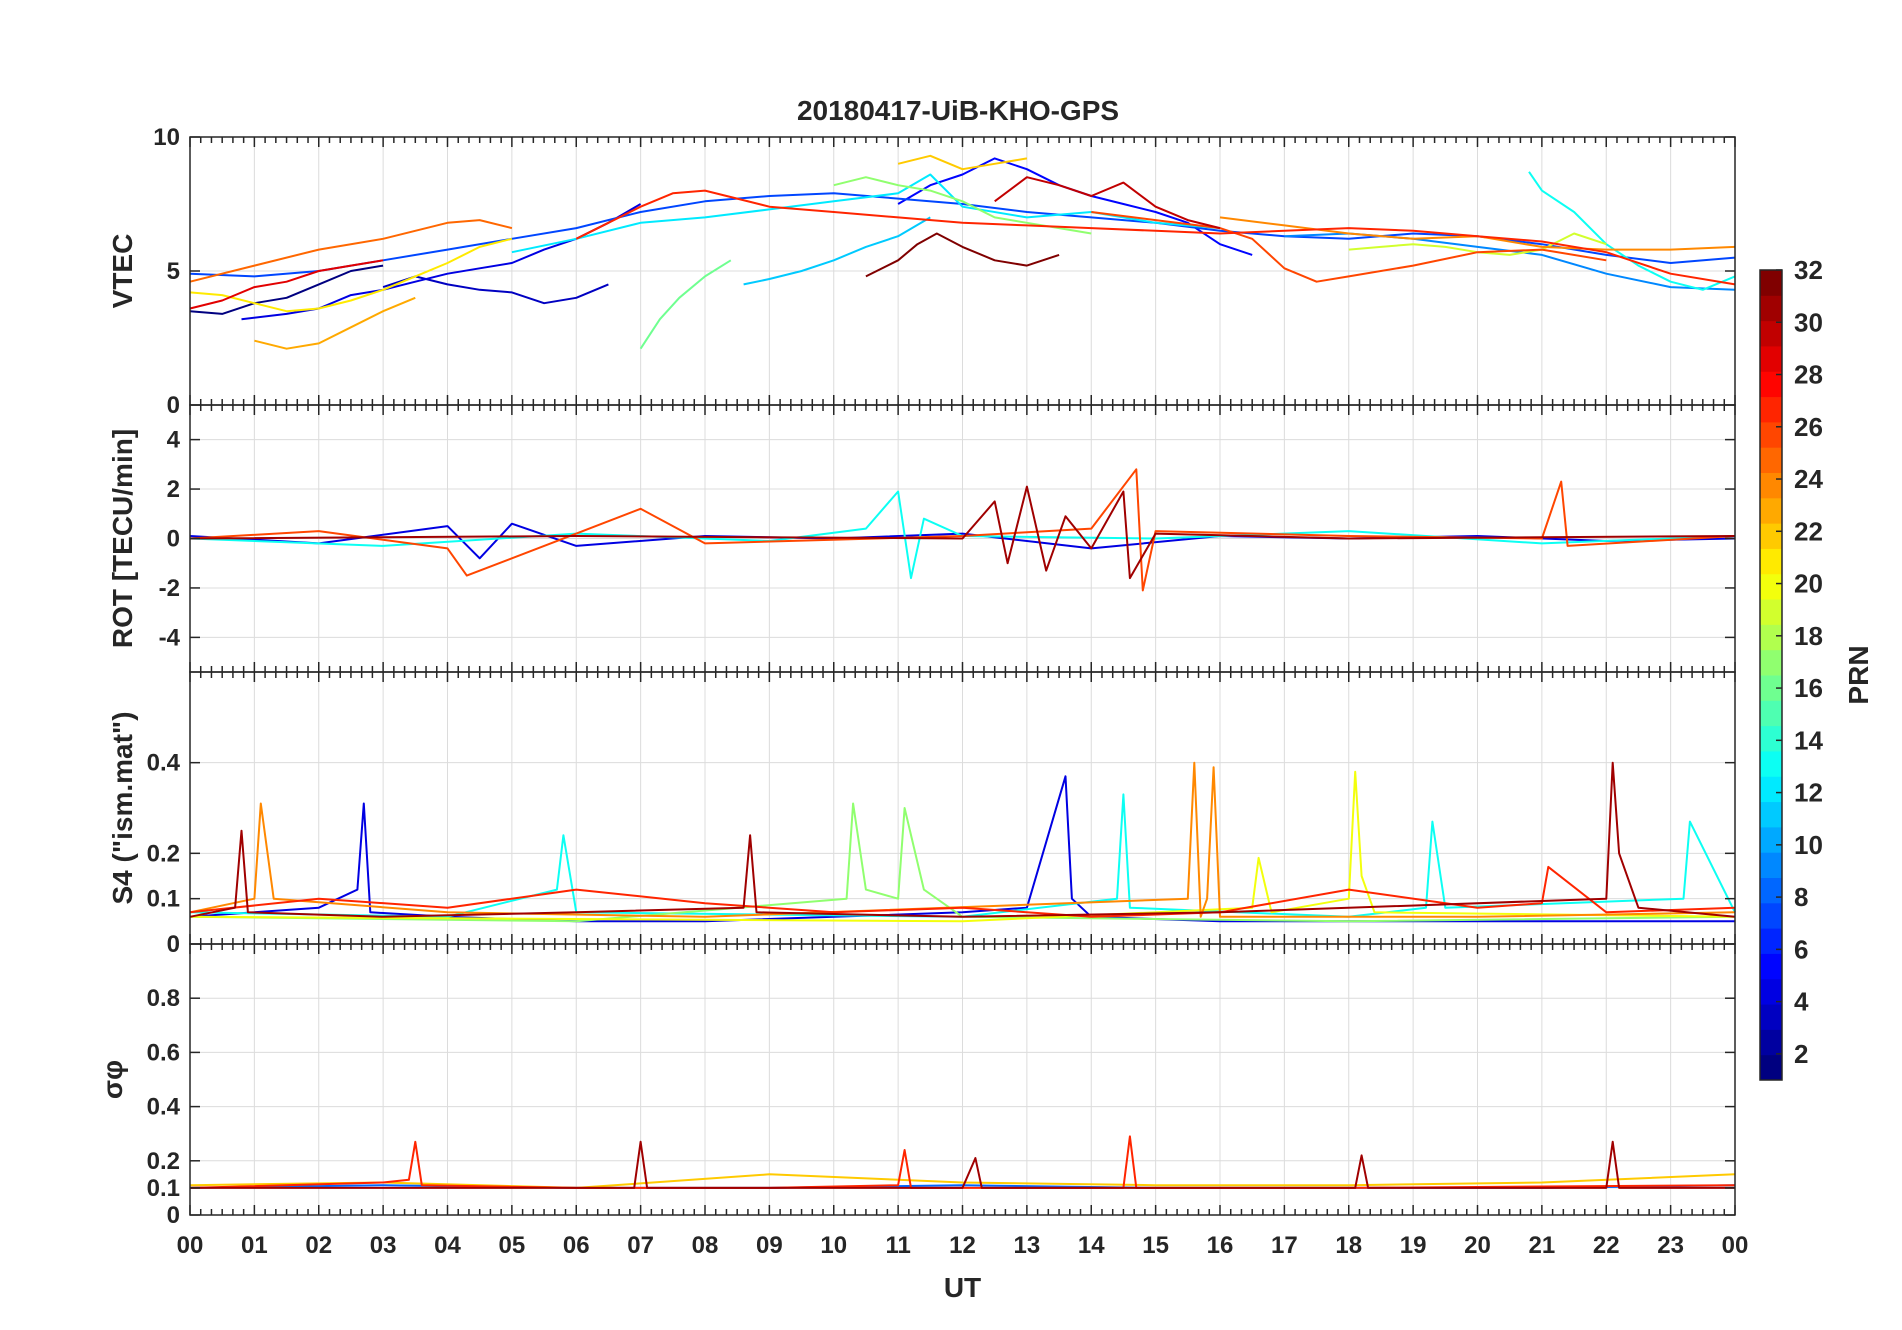 The image size is (1902, 1330). Describe the element at coordinates (1477, 1245) in the screenshot. I see `x-tick-label: 20` at that location.